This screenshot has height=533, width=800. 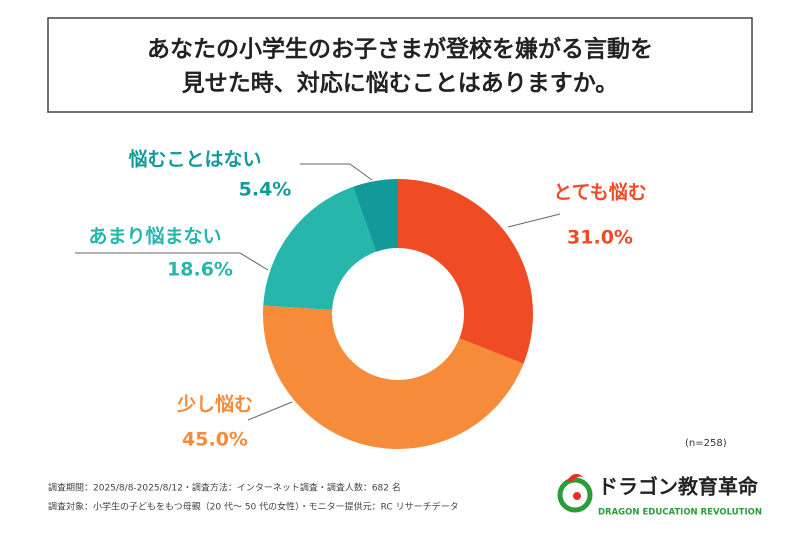 What do you see at coordinates (678, 487) in the screenshot?
I see `brand-name: ドラゴン教育革命` at bounding box center [678, 487].